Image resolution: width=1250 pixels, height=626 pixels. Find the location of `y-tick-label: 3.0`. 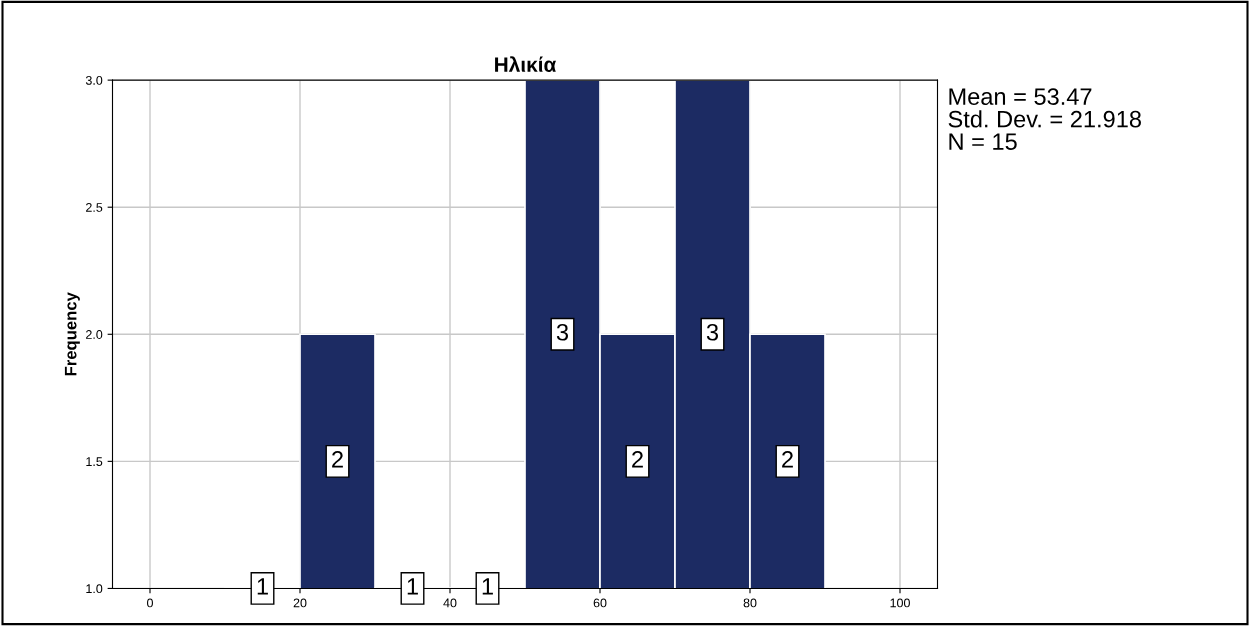

y-tick-label: 3.0 is located at coordinates (94, 80).